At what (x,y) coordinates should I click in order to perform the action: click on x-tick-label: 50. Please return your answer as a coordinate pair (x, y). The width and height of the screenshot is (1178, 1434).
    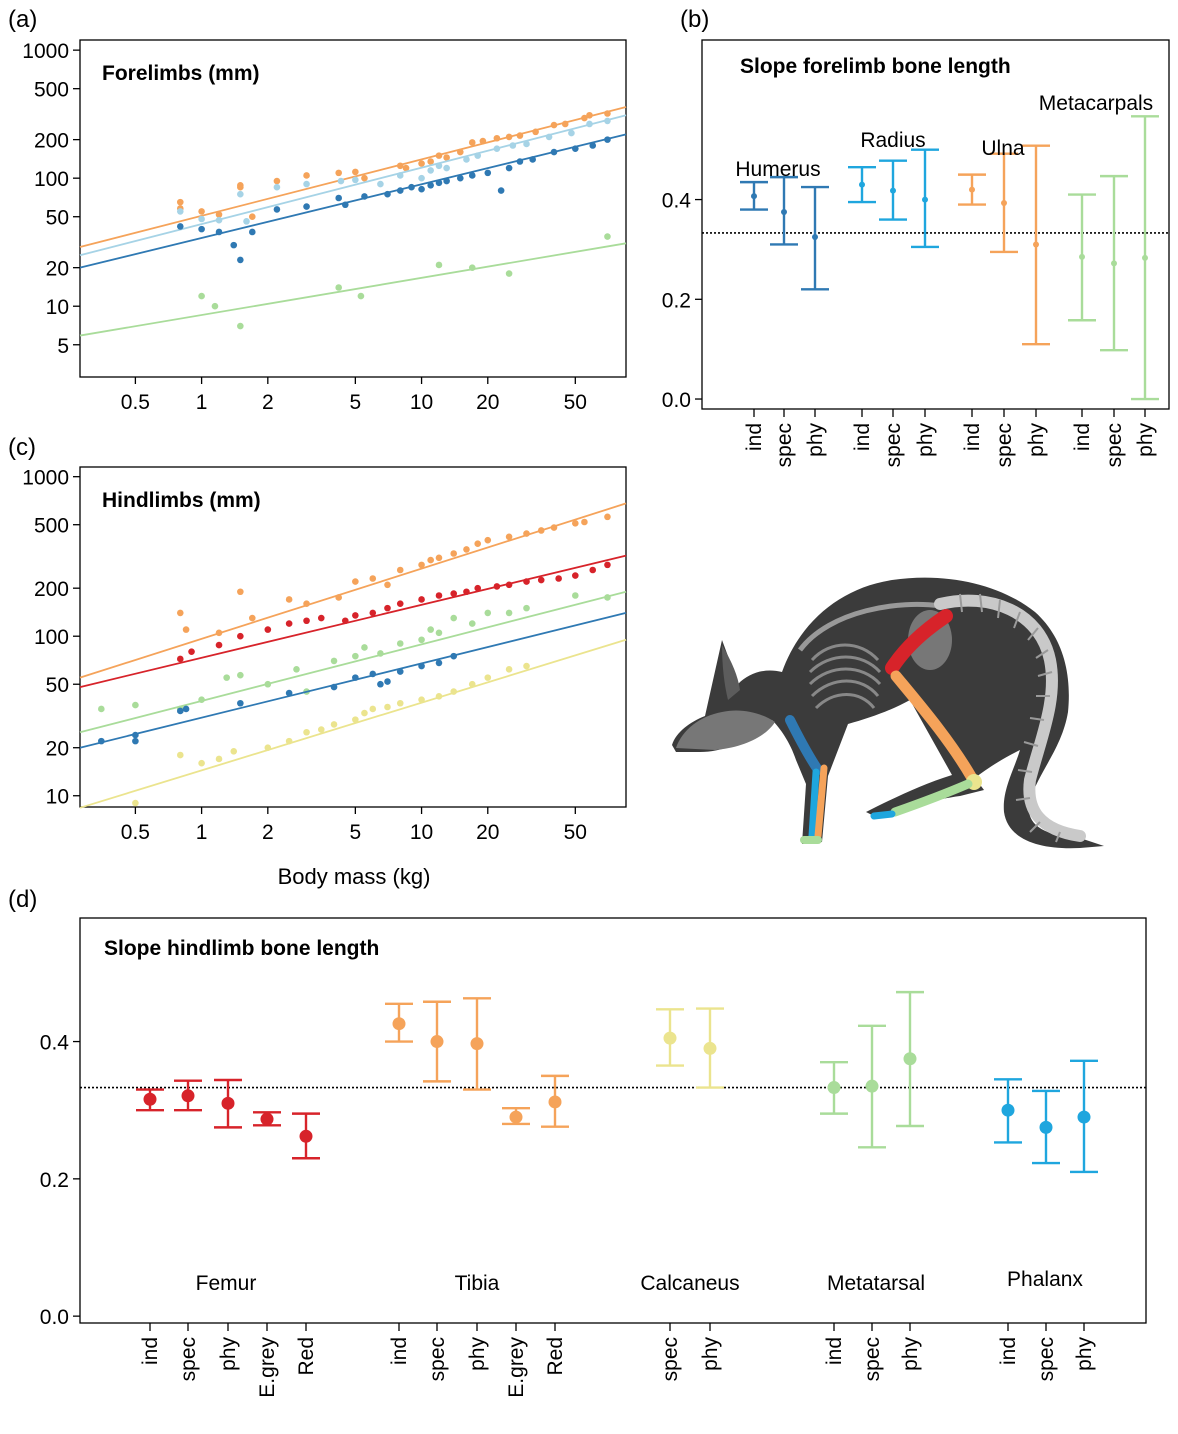
    Looking at the image, I should click on (575, 402).